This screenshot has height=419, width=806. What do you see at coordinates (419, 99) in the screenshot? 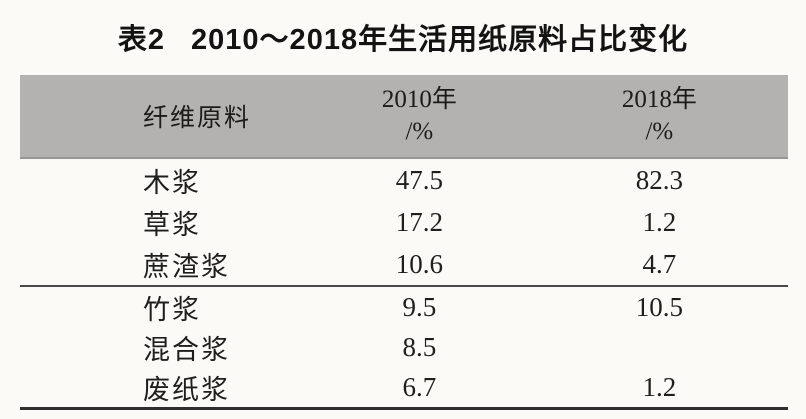
I see `header-2010-year: 2010年` at bounding box center [419, 99].